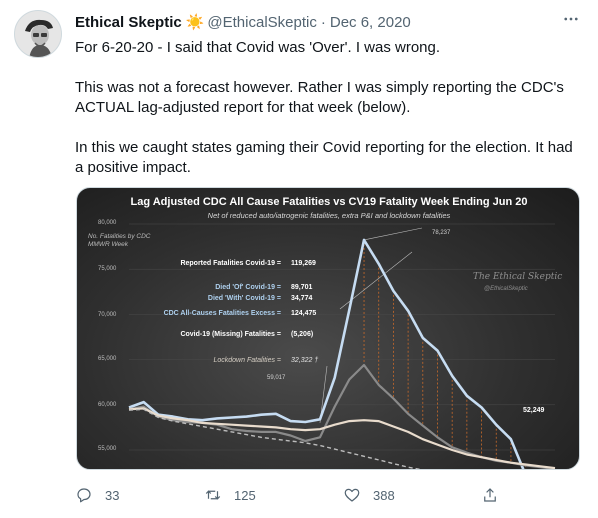 This screenshot has height=518, width=598. Describe the element at coordinates (393, 234) in the screenshot. I see `leader-line` at that location.